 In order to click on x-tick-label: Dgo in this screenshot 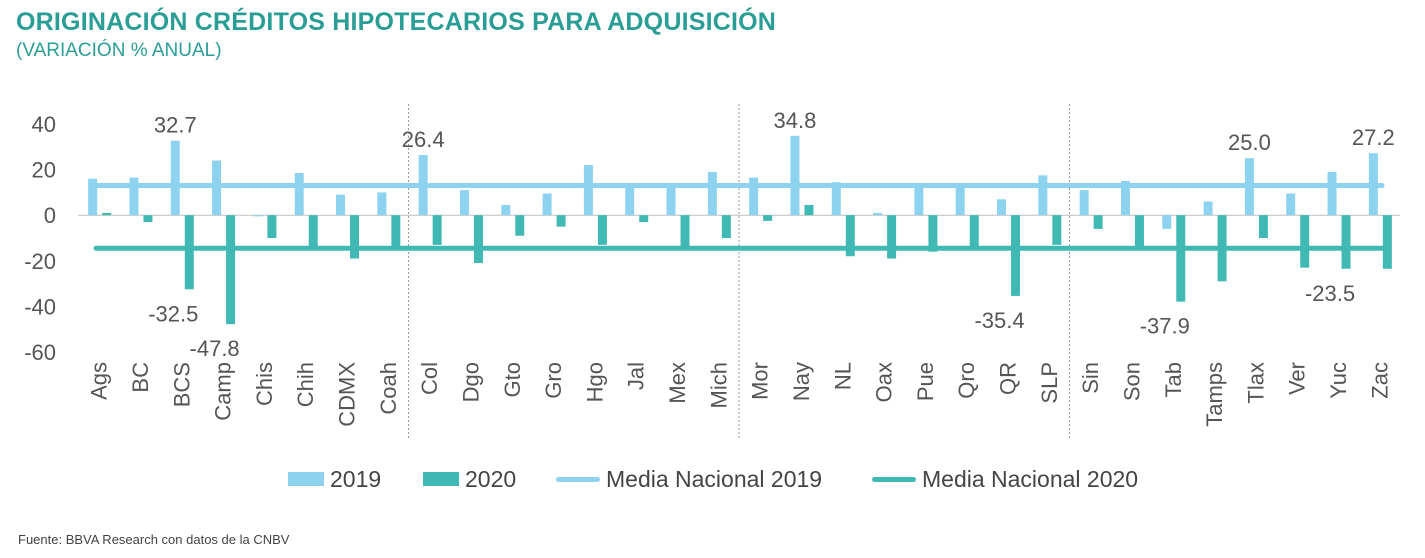, I will do `click(470, 382)`.